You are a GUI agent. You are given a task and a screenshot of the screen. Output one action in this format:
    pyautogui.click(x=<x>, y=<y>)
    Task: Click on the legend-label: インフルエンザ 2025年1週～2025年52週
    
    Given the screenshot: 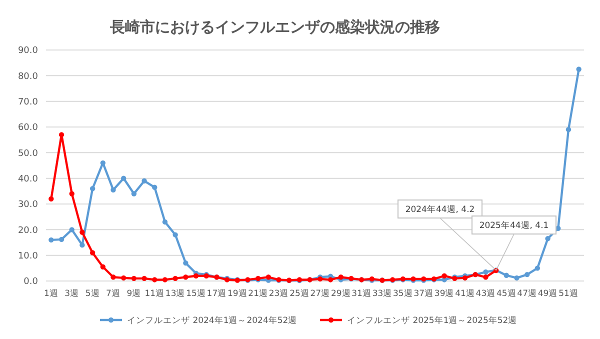 What is the action you would take?
    pyautogui.click(x=432, y=320)
    